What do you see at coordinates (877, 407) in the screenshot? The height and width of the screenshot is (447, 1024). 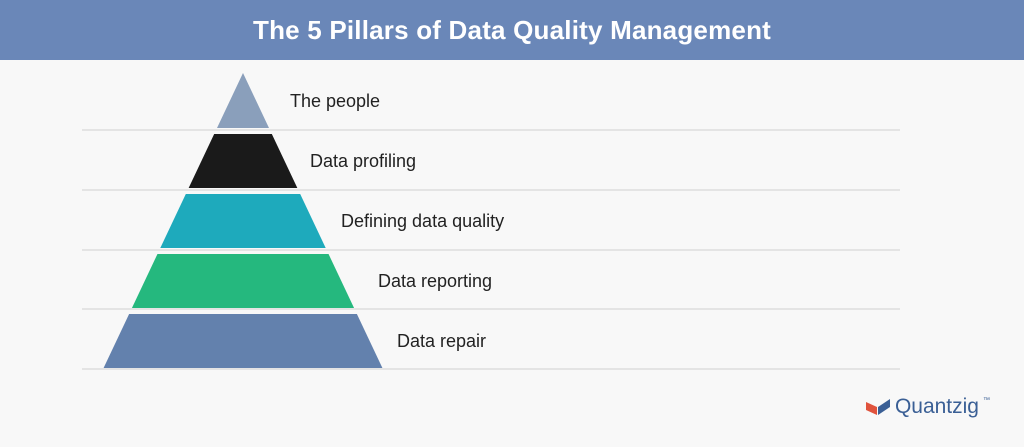 I see `logo-book-icon` at bounding box center [877, 407].